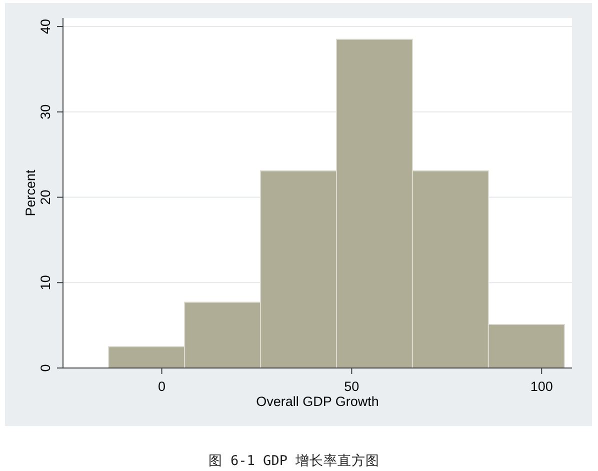 The height and width of the screenshot is (471, 598). I want to click on x-tick-label: 100, so click(541, 386).